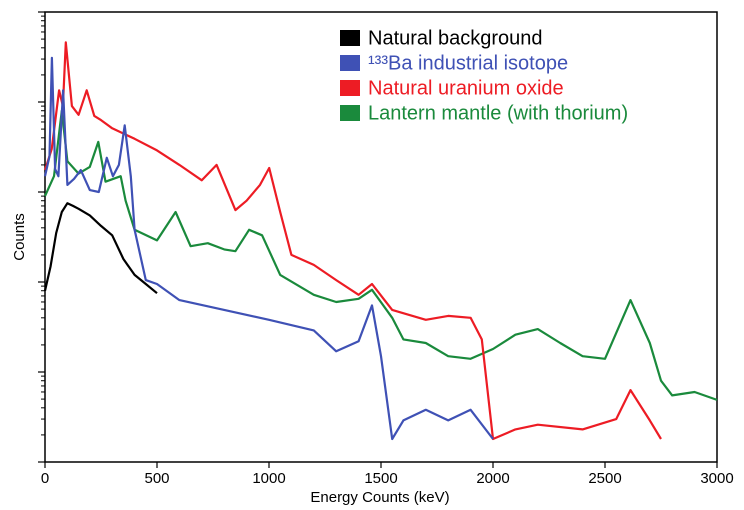 This screenshot has height=510, width=744. I want to click on x-tick-label: 3000, so click(716, 478).